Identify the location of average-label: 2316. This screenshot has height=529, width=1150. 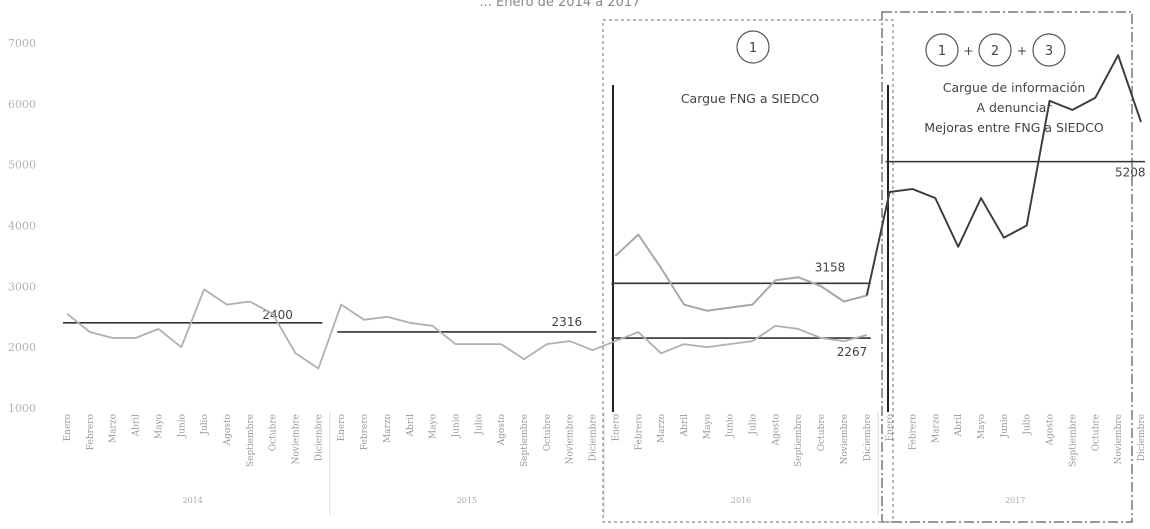
(567, 322).